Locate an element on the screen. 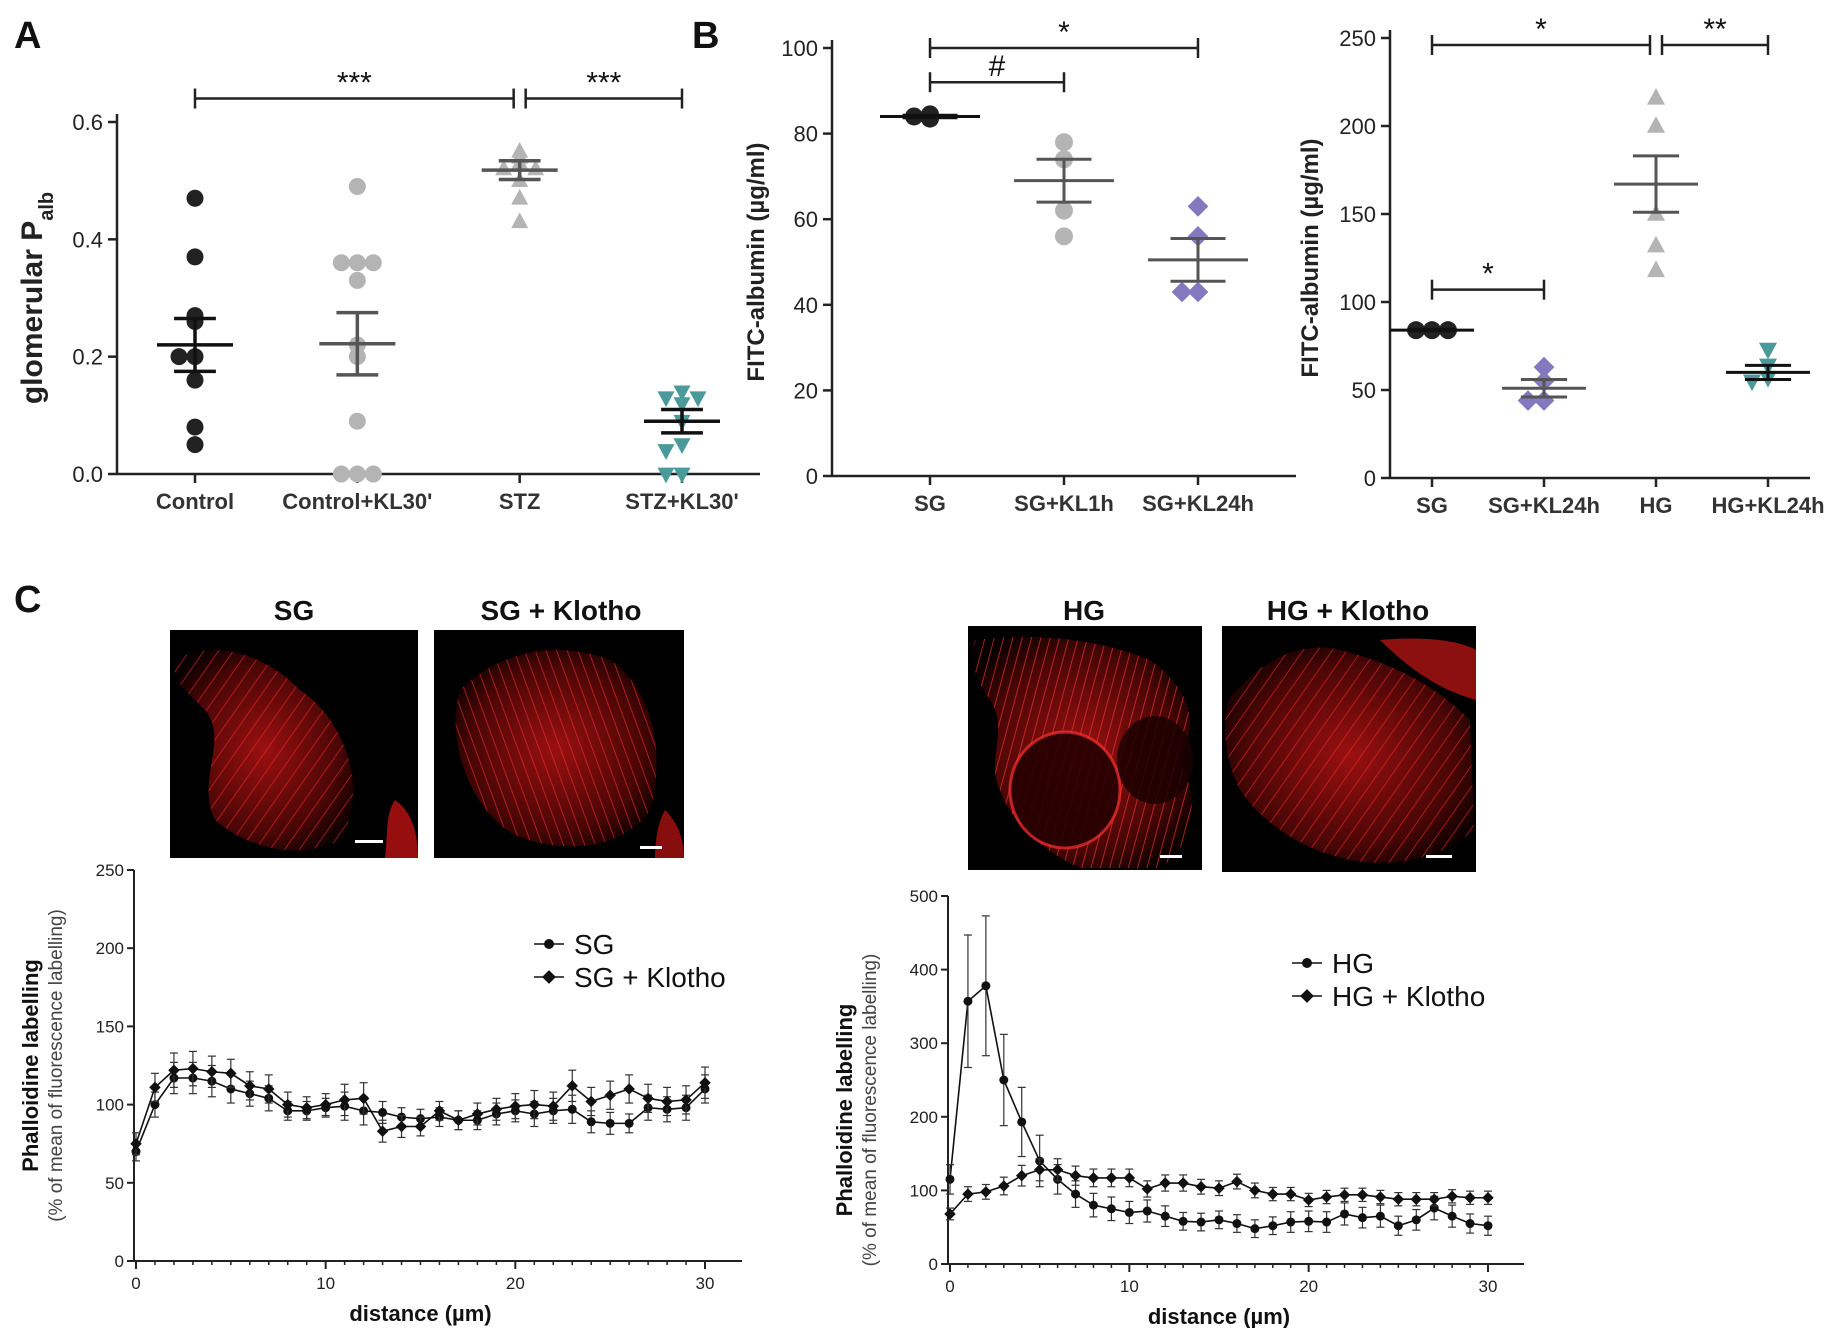  y-tick-label: 40 is located at coordinates (806, 305).